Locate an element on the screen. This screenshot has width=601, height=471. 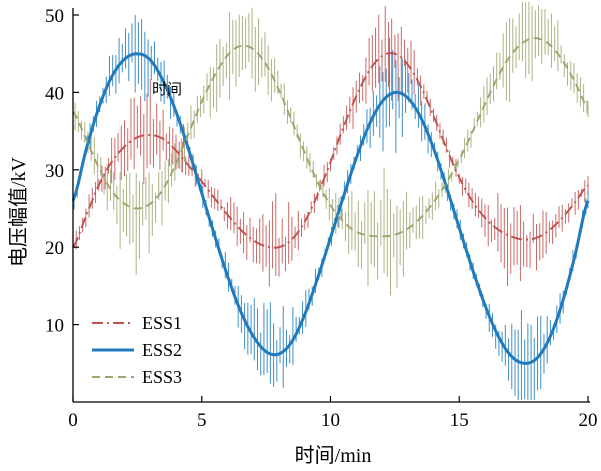
x-axis-ticks: 0 5 10 15 20 is located at coordinates (333, 413).